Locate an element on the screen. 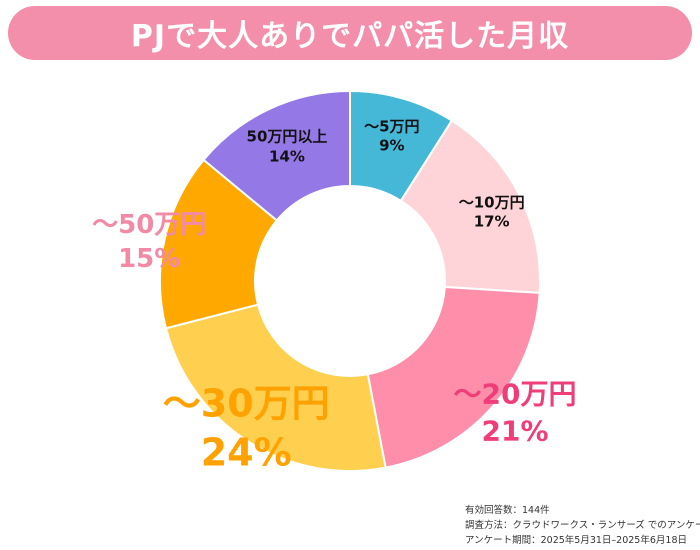  percent-label: 21% is located at coordinates (515, 431).